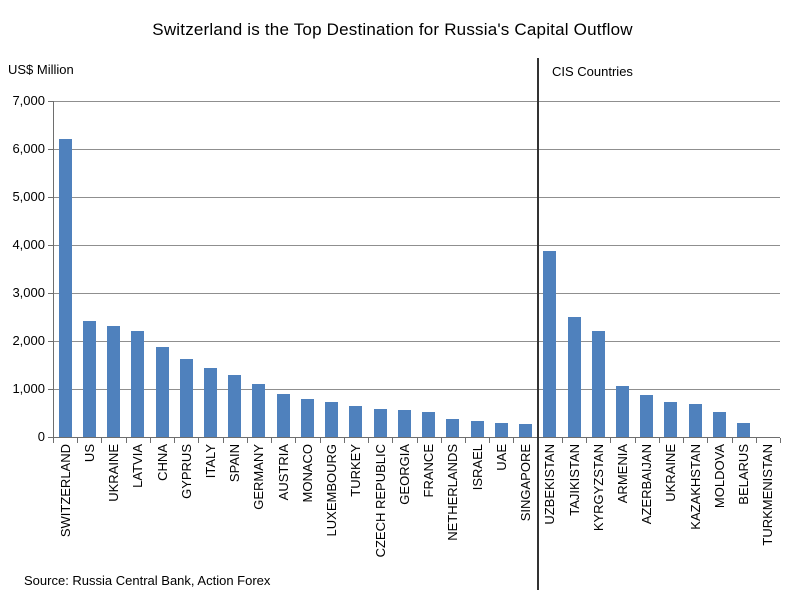 Image resolution: width=785 pixels, height=599 pixels. I want to click on x-axis-label: MOLDOVA, so click(719, 476).